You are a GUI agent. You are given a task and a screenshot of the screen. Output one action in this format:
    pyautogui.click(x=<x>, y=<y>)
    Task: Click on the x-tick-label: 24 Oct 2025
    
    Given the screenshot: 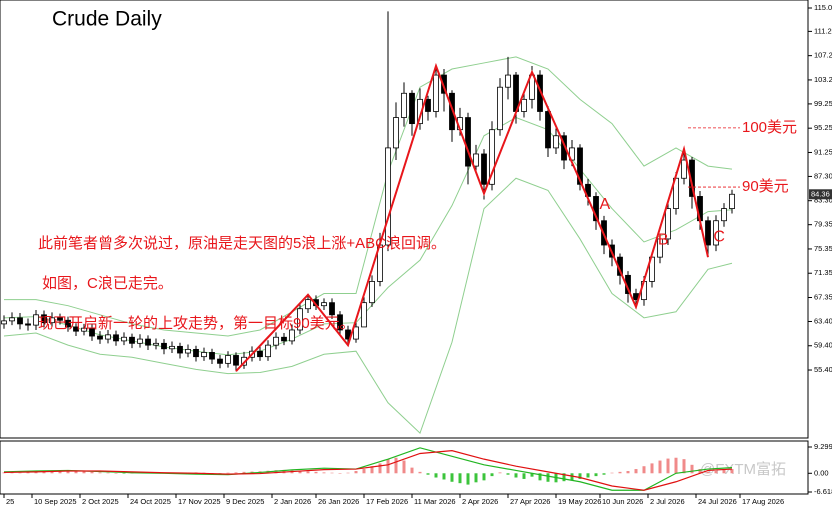 What is the action you would take?
    pyautogui.click(x=150, y=501)
    